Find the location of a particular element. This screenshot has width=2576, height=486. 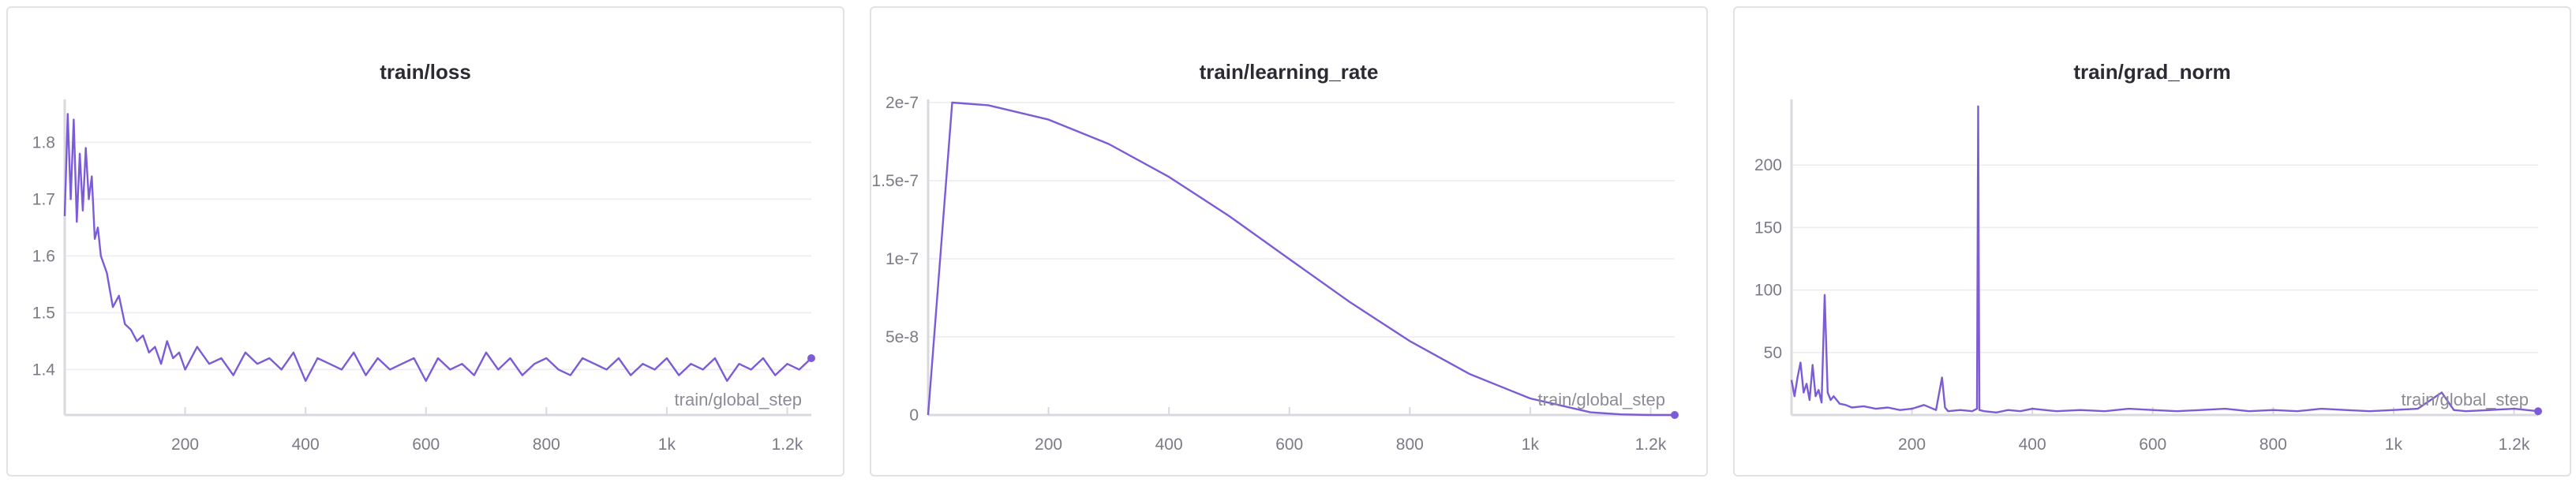

y-tick-label: 5e-8 is located at coordinates (902, 337).